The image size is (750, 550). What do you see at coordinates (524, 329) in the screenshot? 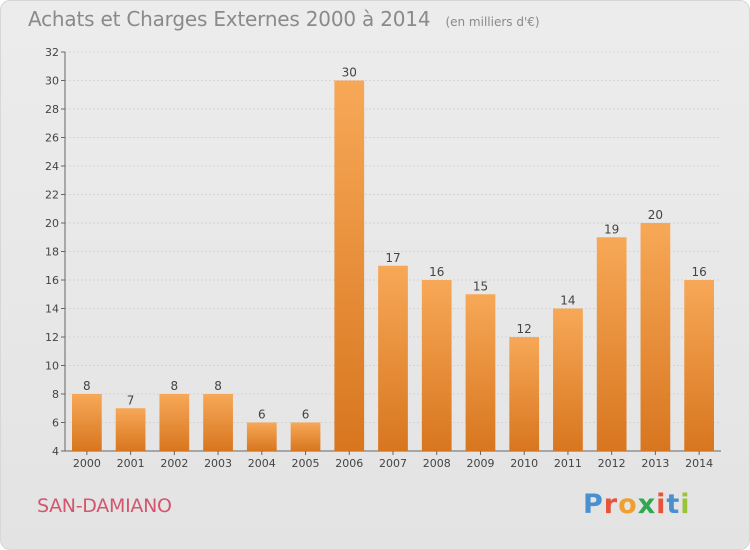
I see `bar-value-label: 12` at bounding box center [524, 329].